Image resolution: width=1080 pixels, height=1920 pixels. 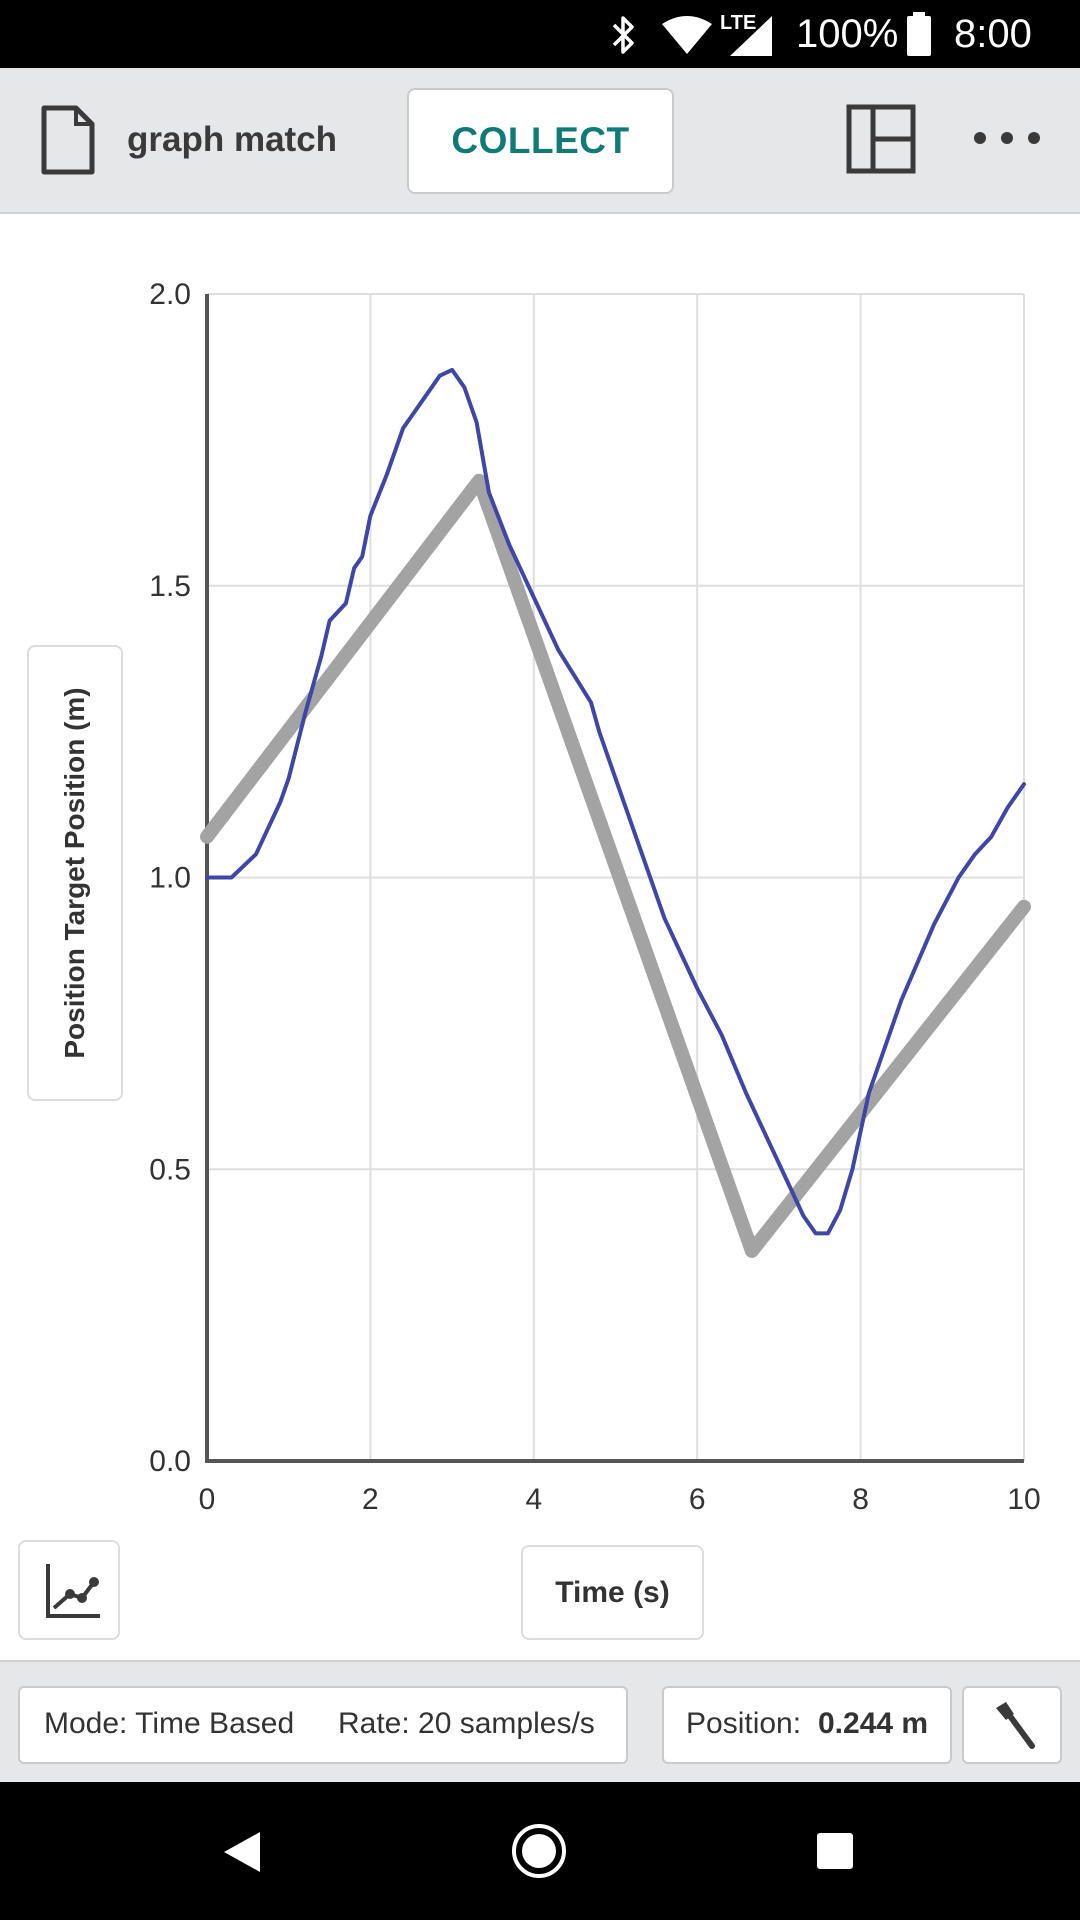 What do you see at coordinates (881, 139) in the screenshot?
I see `layout-icon` at bounding box center [881, 139].